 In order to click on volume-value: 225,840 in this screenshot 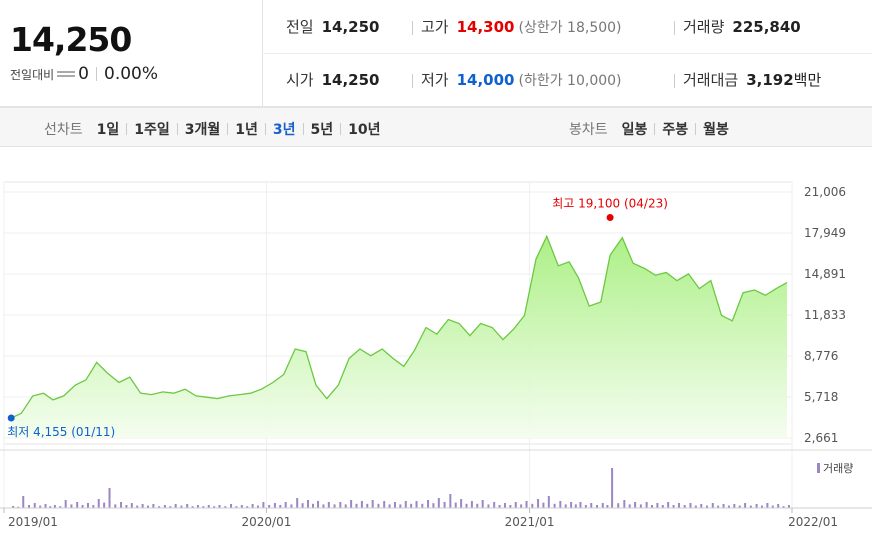, I will do `click(766, 27)`.